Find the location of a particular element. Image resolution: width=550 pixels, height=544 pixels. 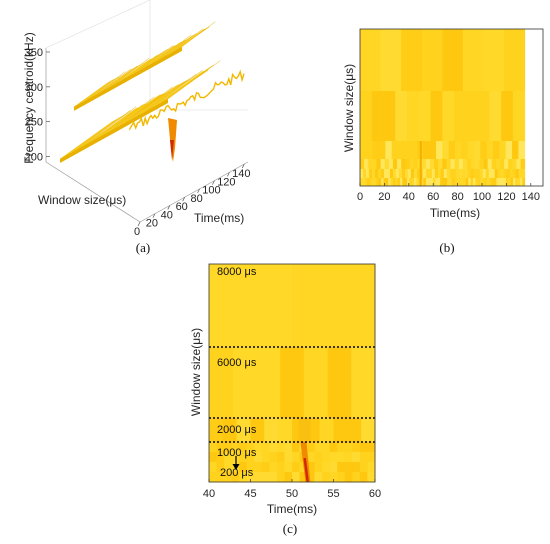

panel-b-xlabel: Time(ms) is located at coordinates (455, 213).